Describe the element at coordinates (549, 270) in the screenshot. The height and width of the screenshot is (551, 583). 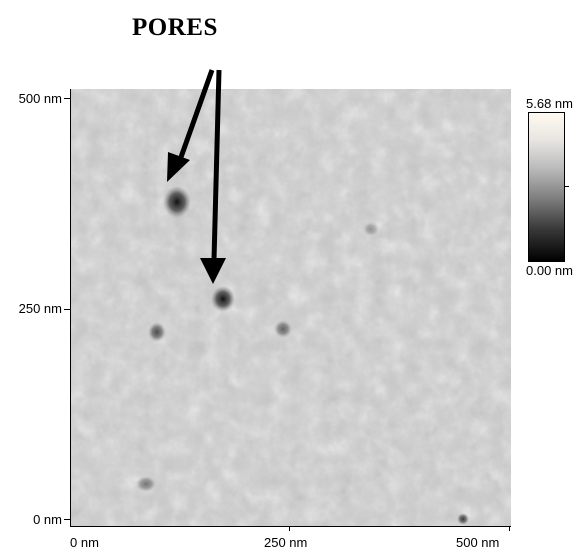
I see `colorbar-min-label: 0.00 nm` at that location.